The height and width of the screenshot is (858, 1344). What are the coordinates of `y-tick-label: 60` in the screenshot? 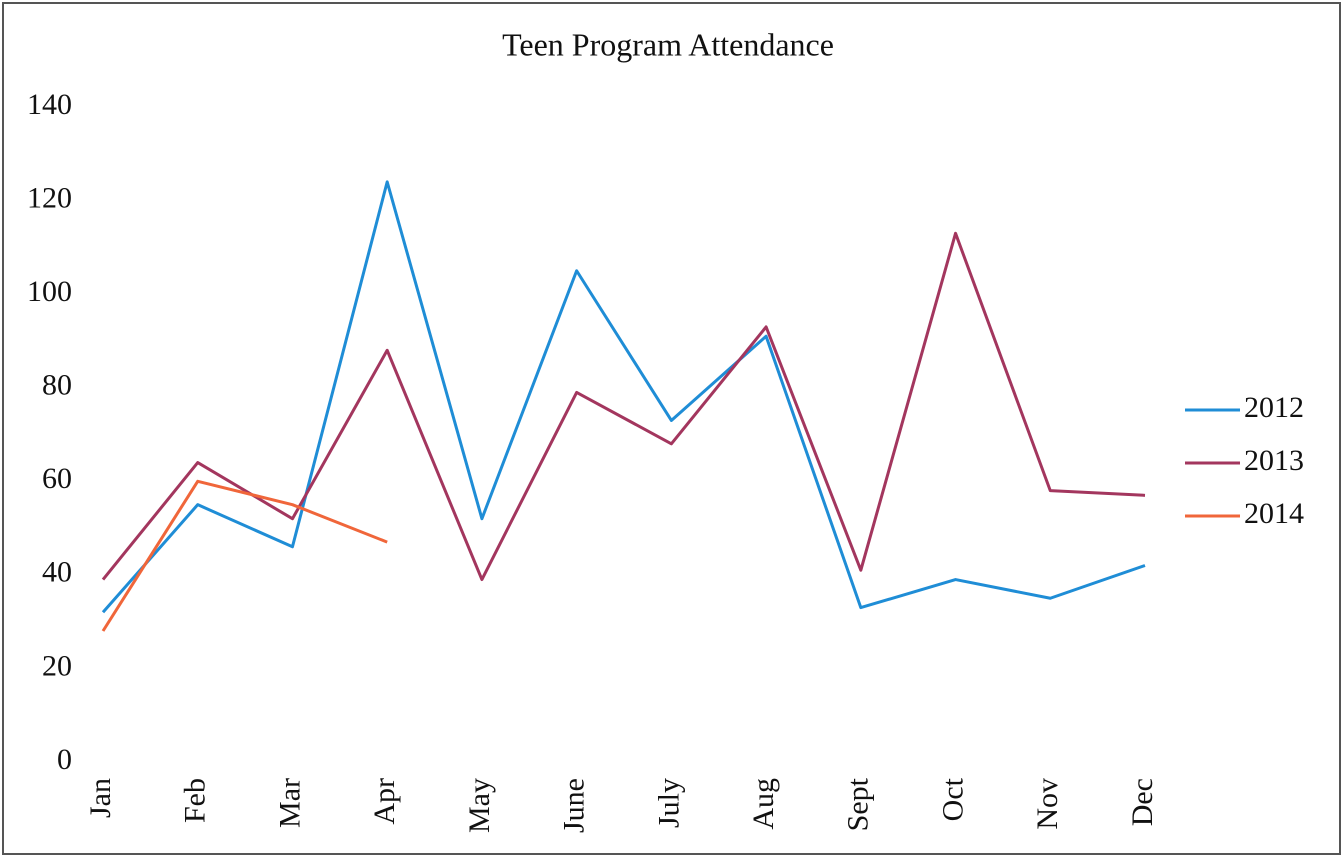 It's located at (57, 478).